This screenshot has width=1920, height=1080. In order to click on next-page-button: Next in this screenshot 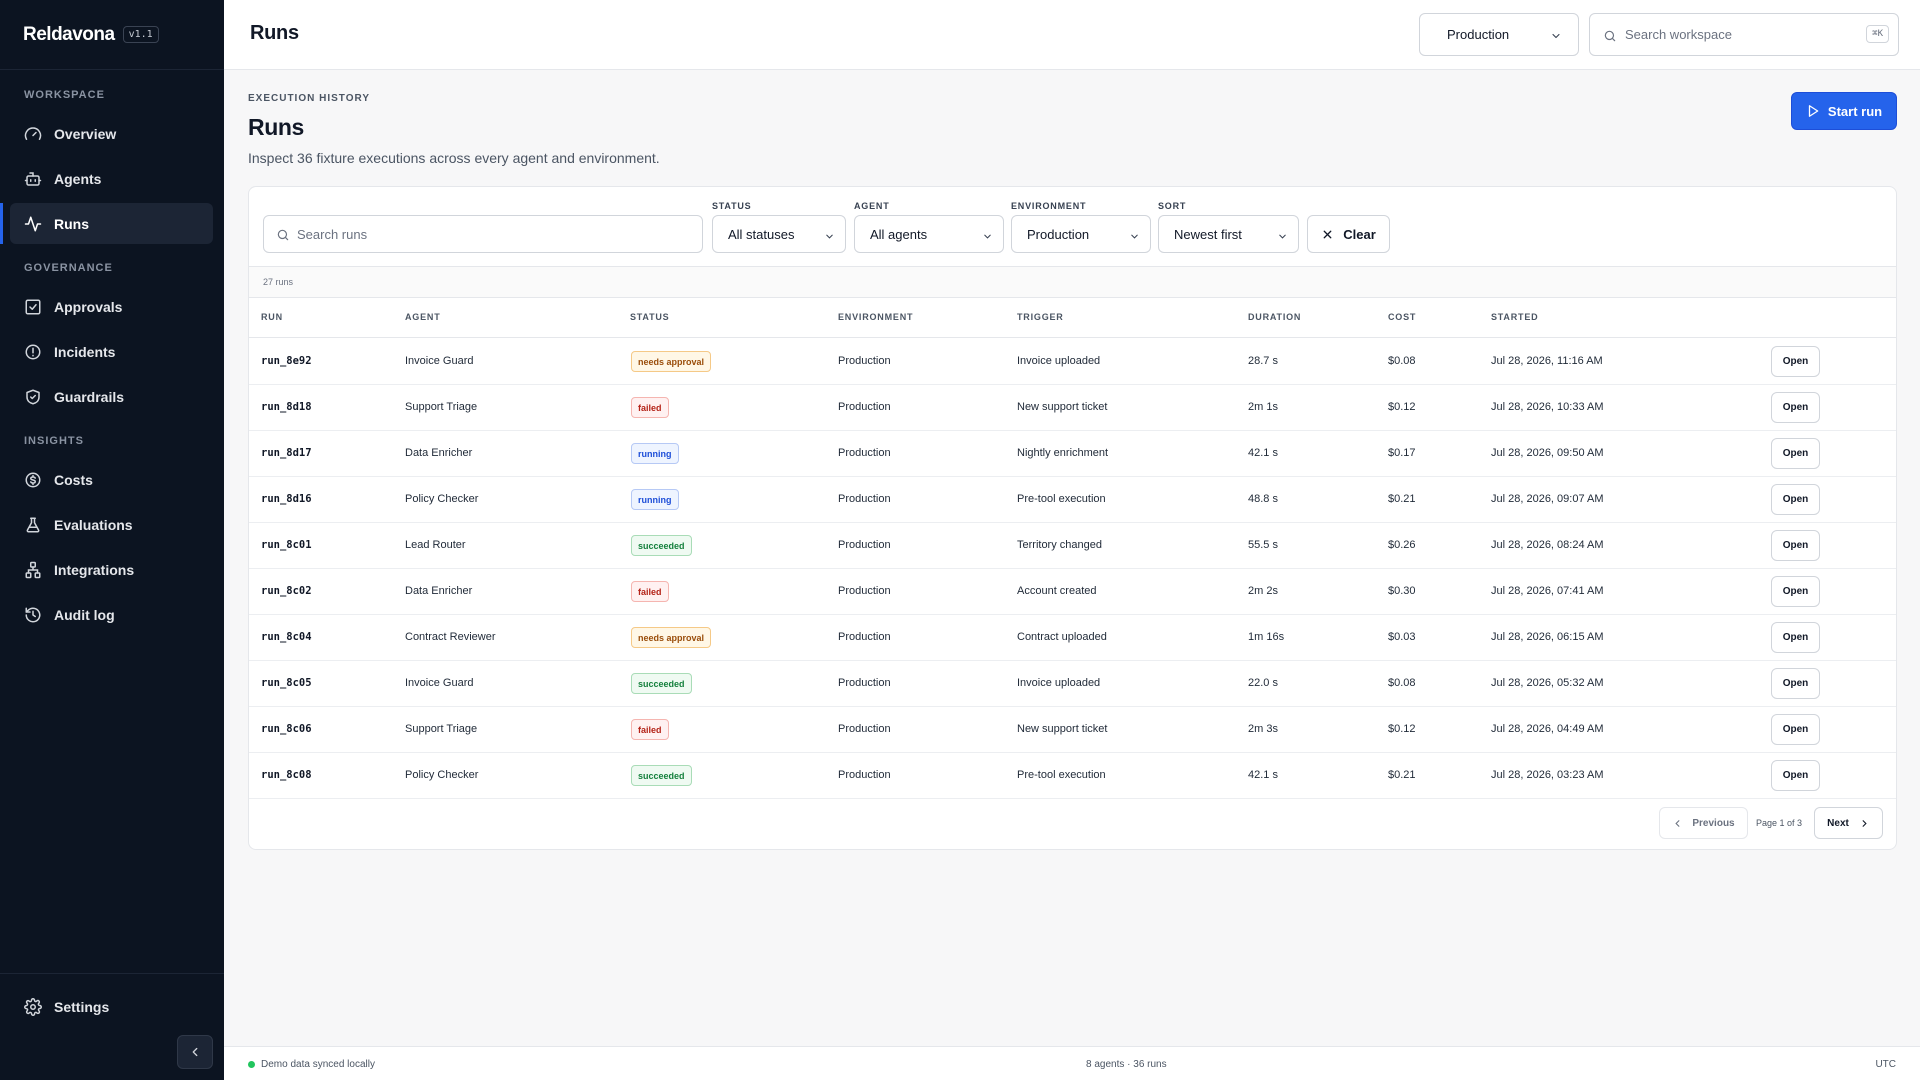, I will do `click(1848, 823)`.